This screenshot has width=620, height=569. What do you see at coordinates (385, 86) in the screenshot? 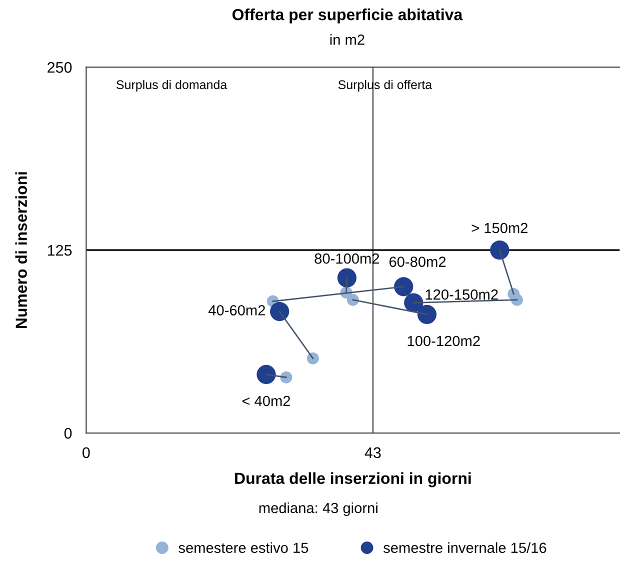
I see `annotation: Surplus di offerta` at bounding box center [385, 86].